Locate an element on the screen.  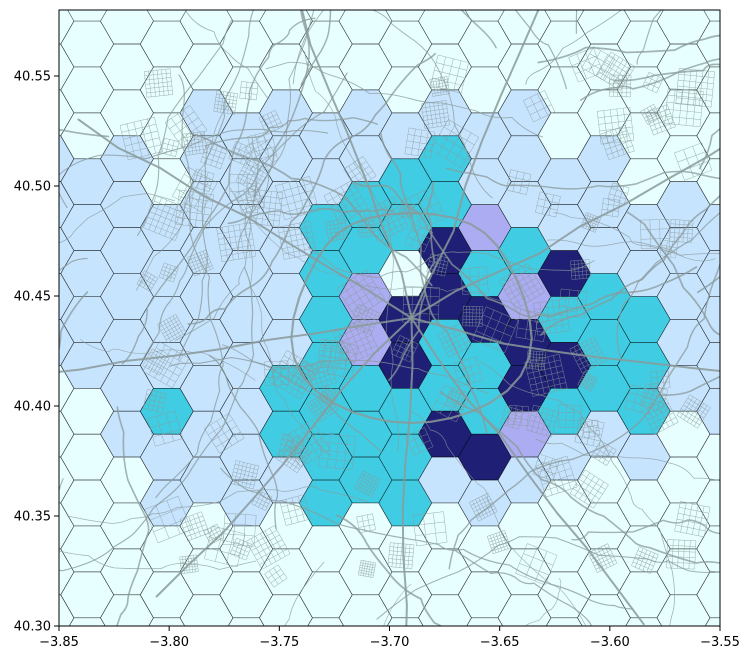
y-tick-label: 40.55 is located at coordinates (32, 77).